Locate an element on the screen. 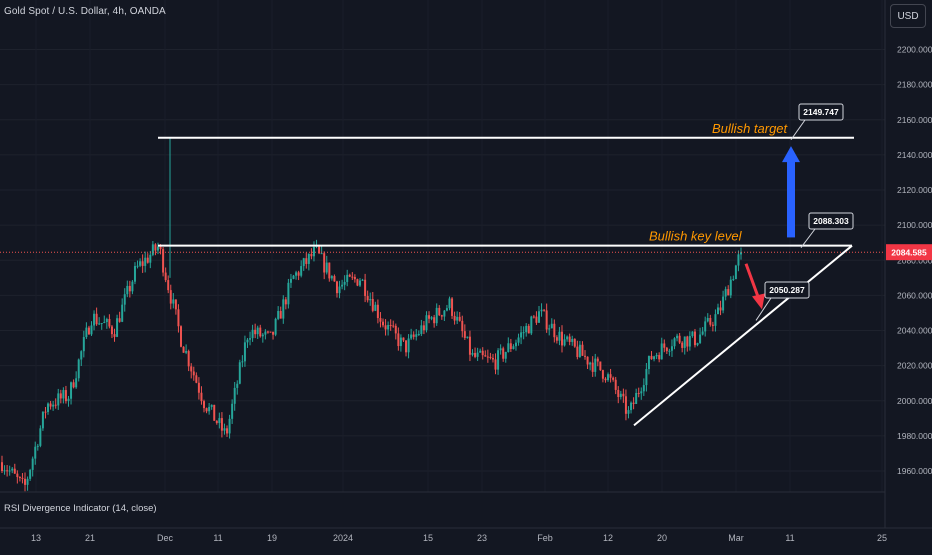  key-level-price-callout-box is located at coordinates (831, 221).